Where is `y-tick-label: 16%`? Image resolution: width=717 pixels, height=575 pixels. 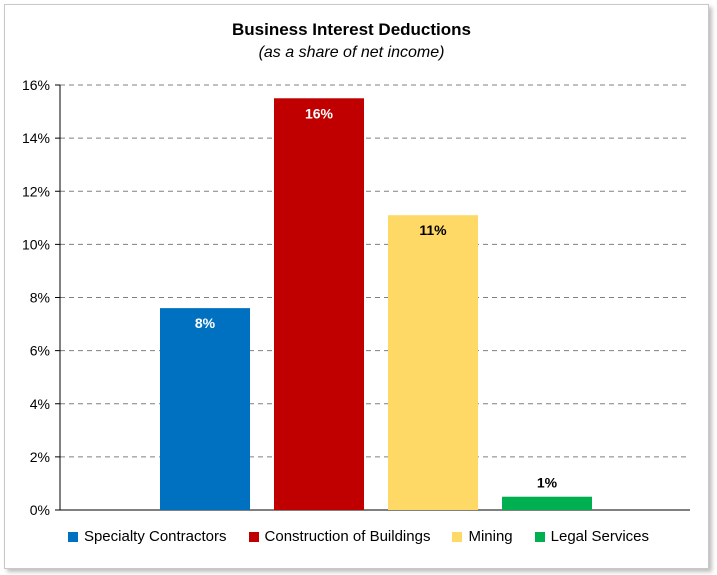
y-tick-label: 16% is located at coordinates (36, 85).